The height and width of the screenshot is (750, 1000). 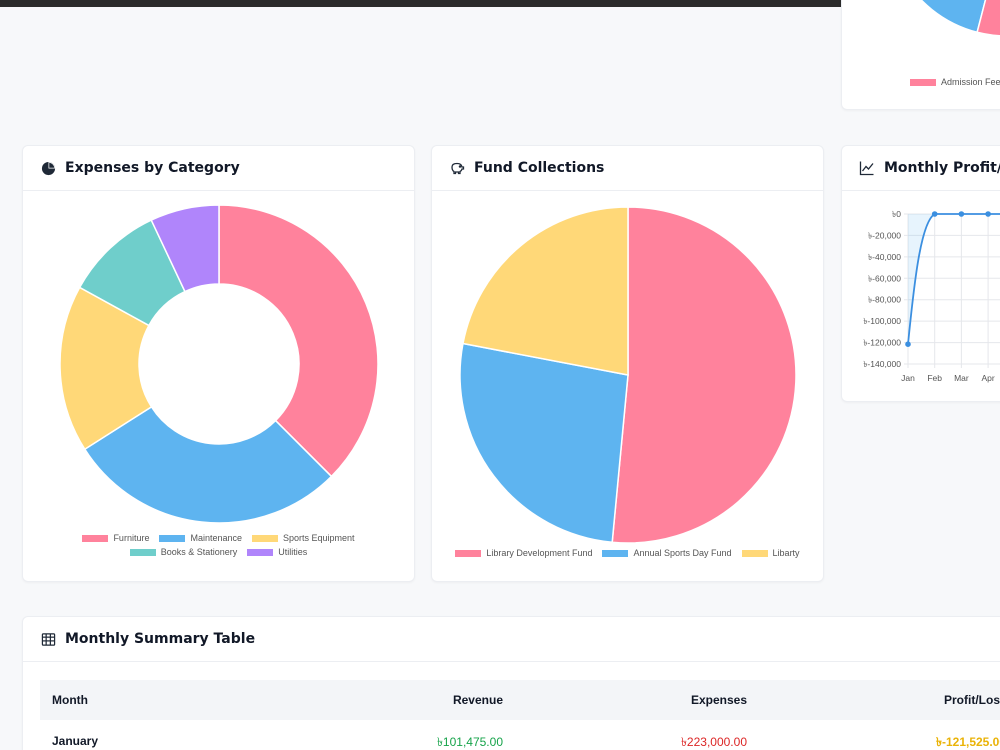 I want to click on fund-card-title: Fund Collections, so click(x=539, y=168).